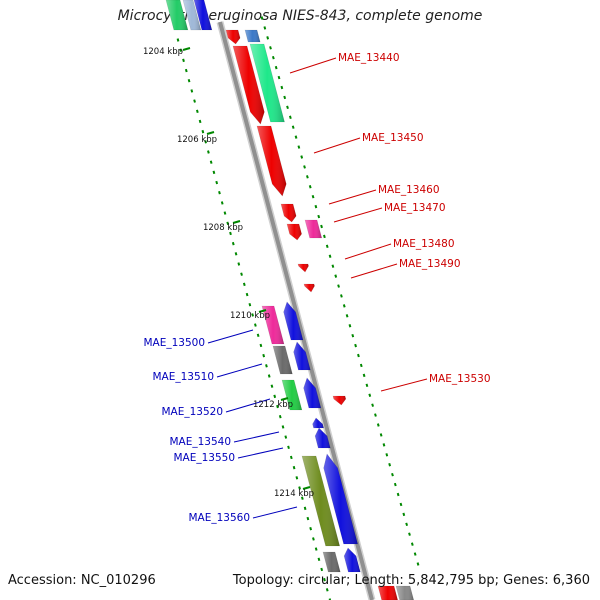 This screenshot has width=600, height=600. What do you see at coordinates (183, 377) in the screenshot?
I see `reverse-gene-label: MAE_13510` at bounding box center [183, 377].